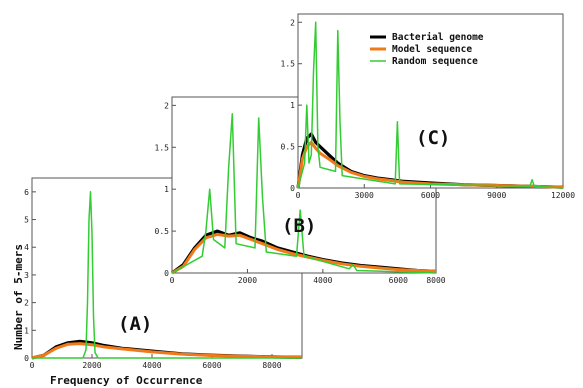  Describe the element at coordinates (91, 365) in the screenshot. I see `panel-a-xtick-label: 2000` at that location.